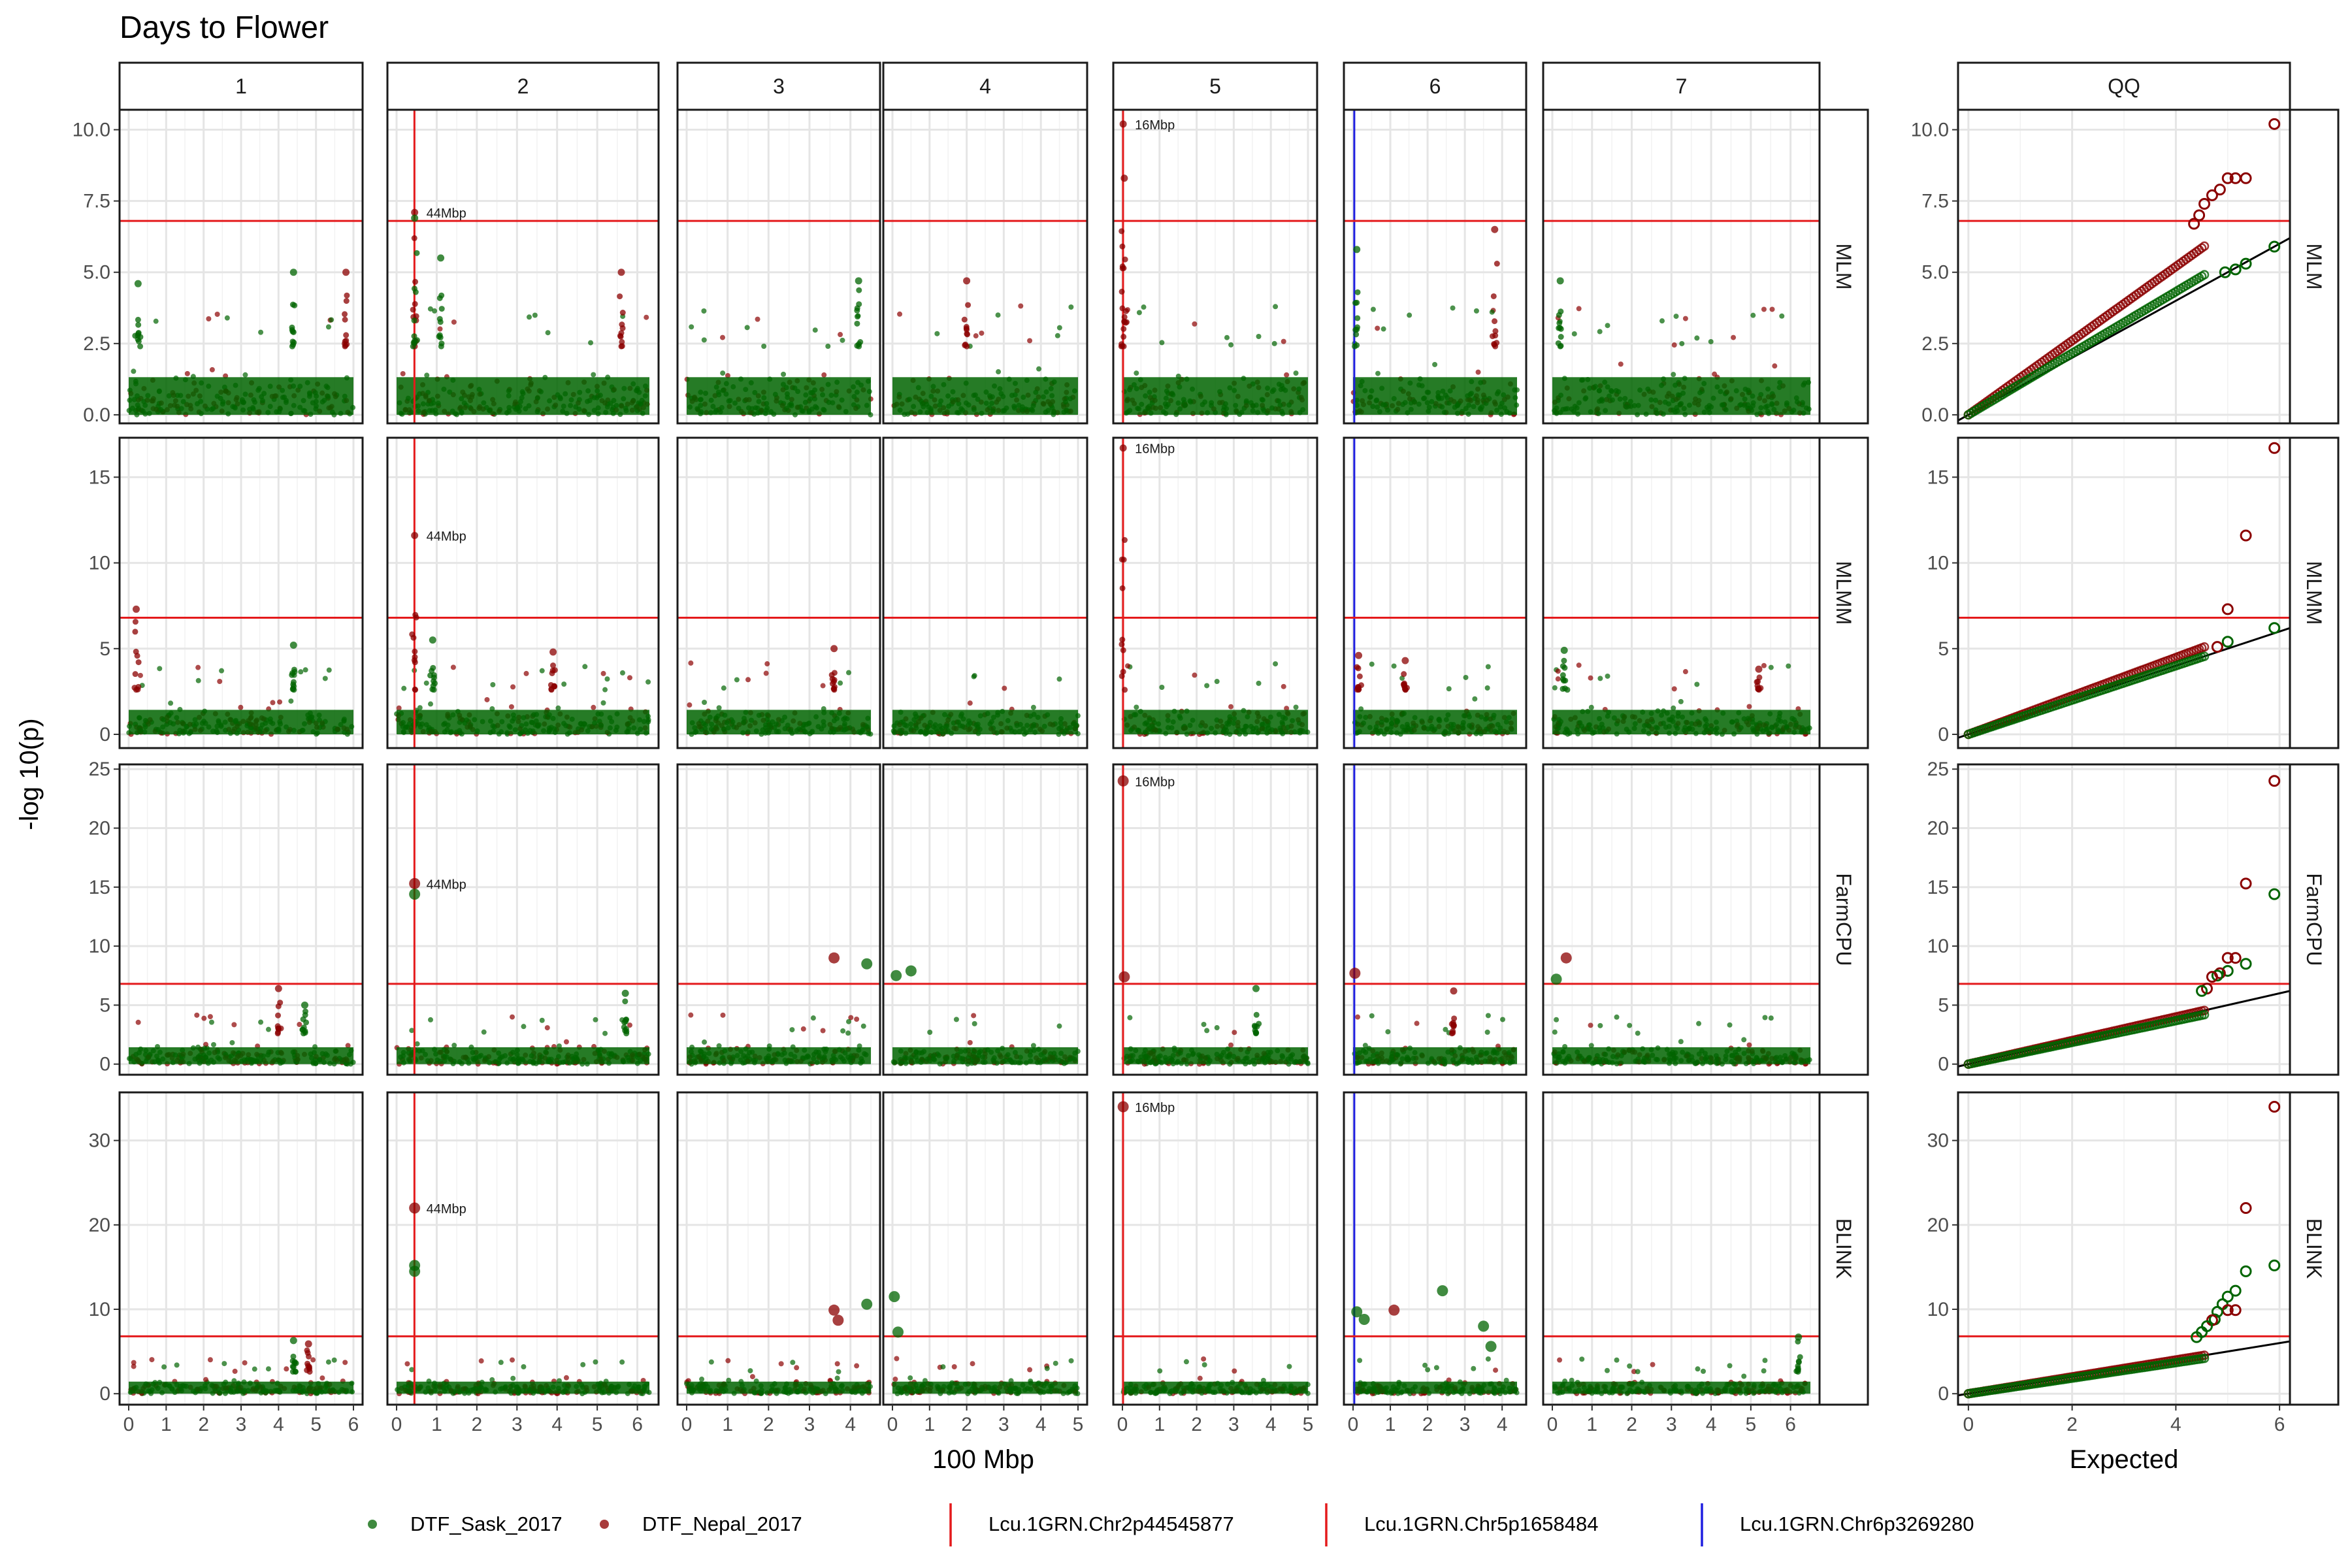  I want to click on panel-border, so click(523, 266).